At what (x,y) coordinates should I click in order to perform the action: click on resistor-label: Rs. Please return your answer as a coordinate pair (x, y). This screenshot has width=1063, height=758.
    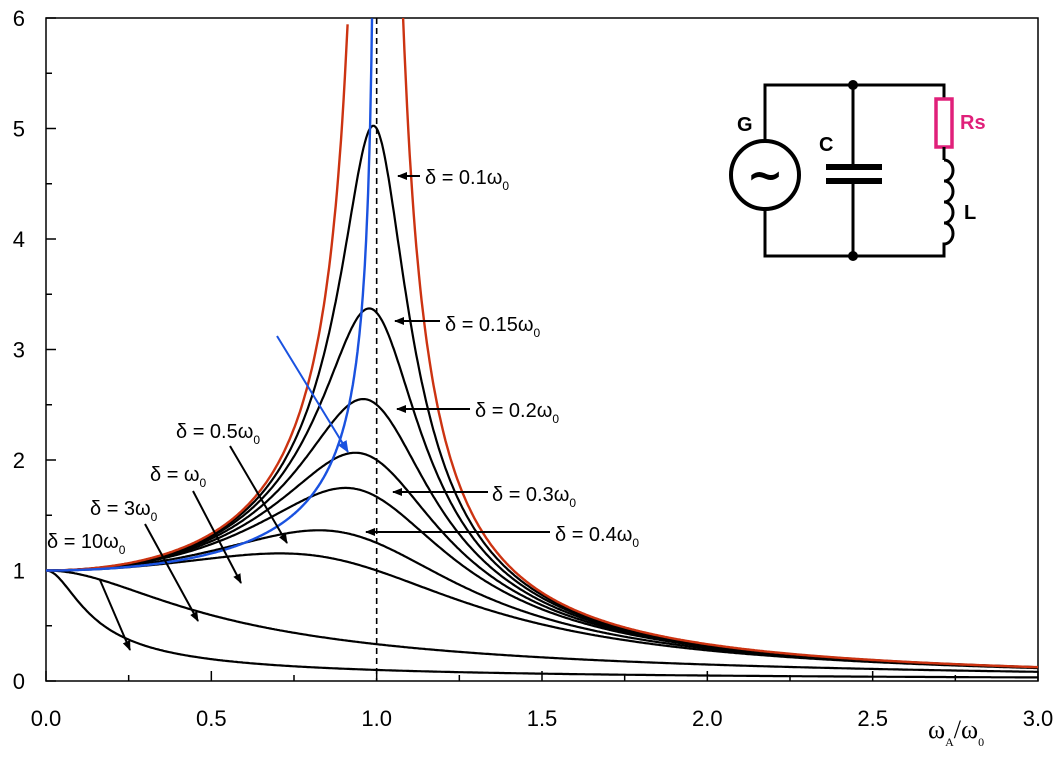
    Looking at the image, I should click on (973, 123).